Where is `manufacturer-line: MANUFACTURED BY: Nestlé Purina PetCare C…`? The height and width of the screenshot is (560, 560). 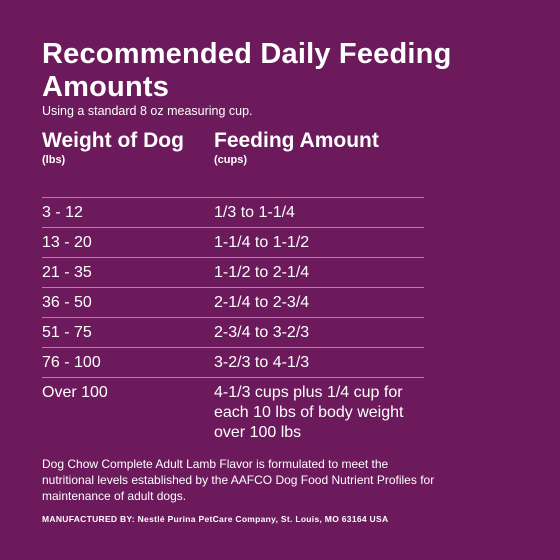
manufacturer-line: MANUFACTURED BY: Nestlé Purina PetCare C… is located at coordinates (215, 519).